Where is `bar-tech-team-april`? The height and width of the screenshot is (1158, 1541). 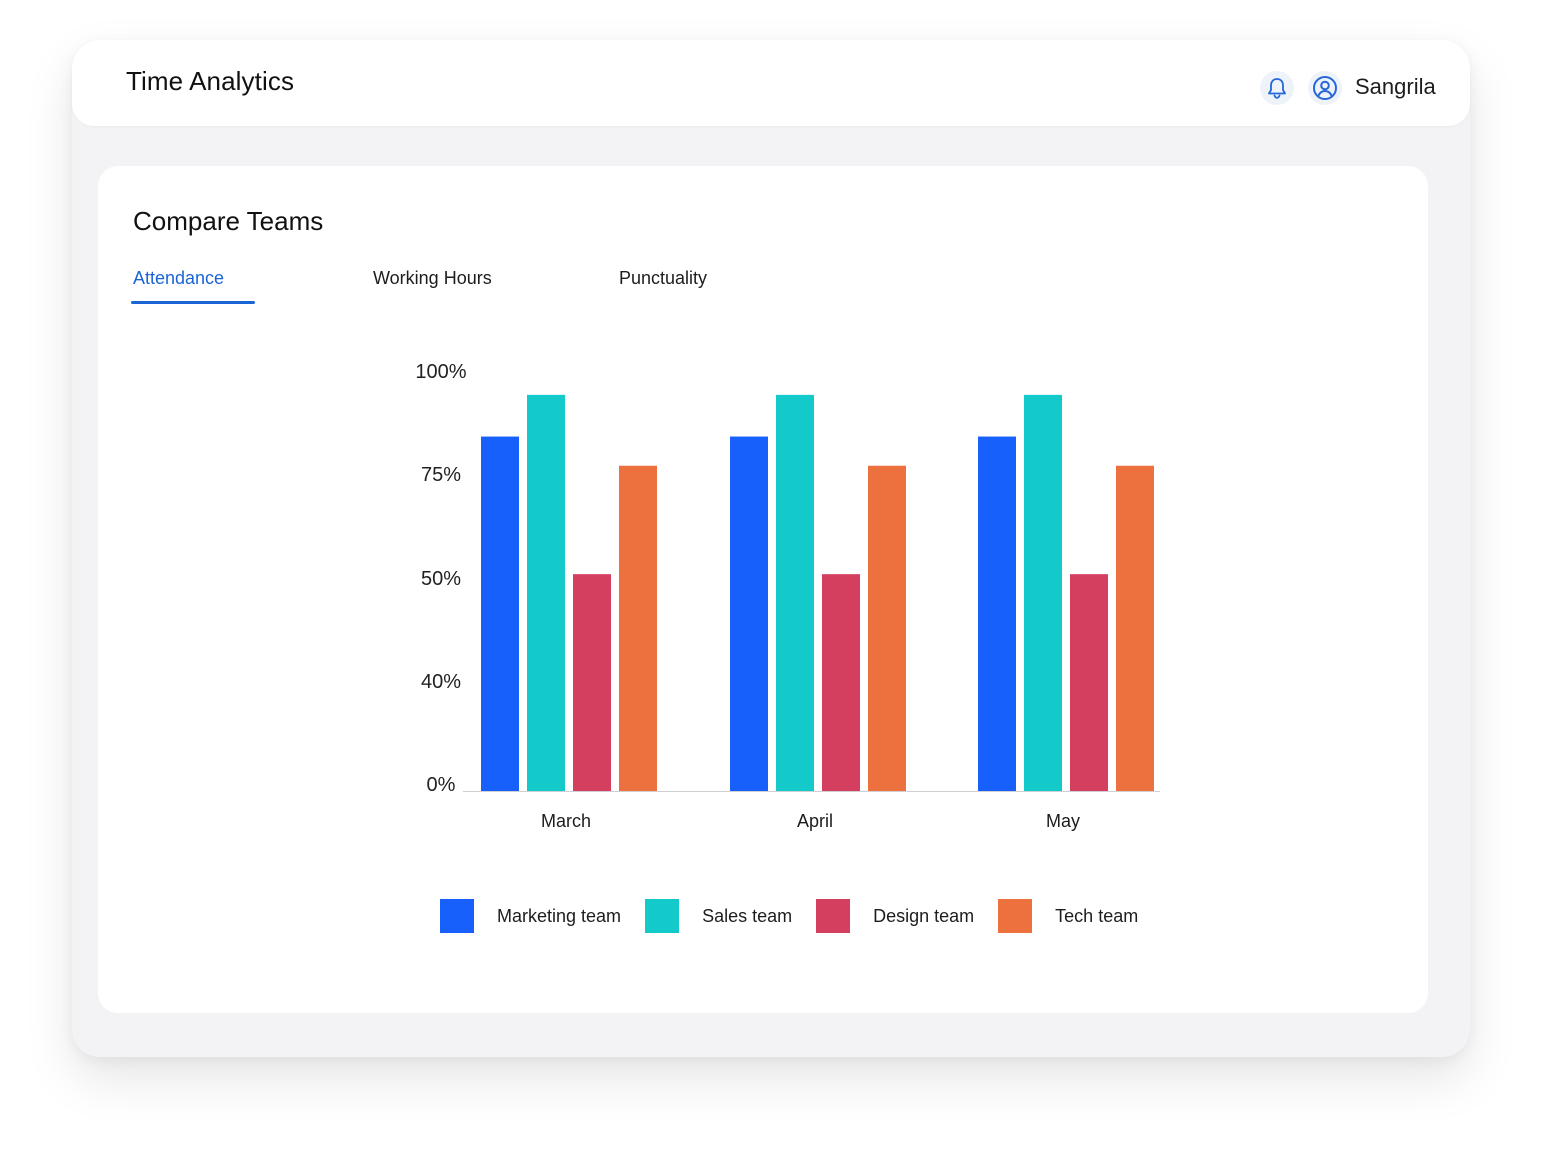
bar-tech-team-april is located at coordinates (887, 628).